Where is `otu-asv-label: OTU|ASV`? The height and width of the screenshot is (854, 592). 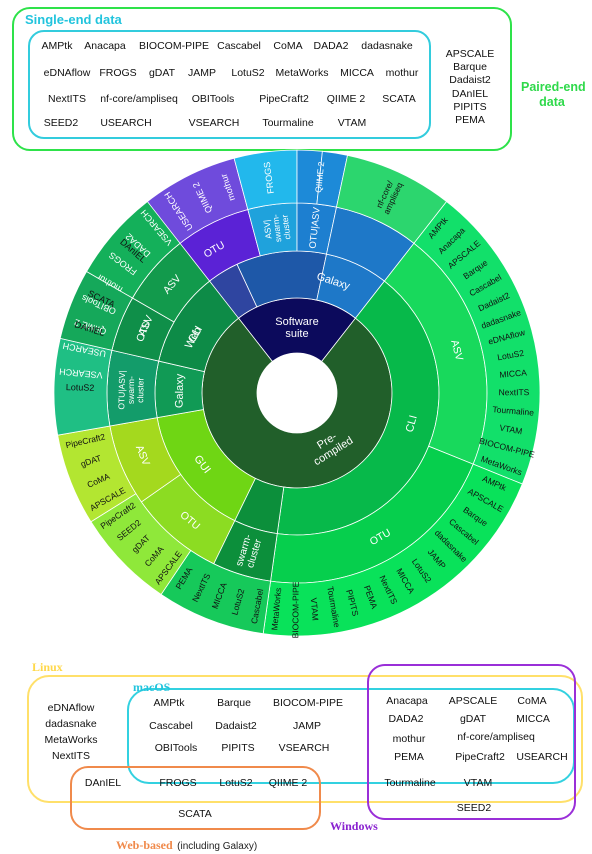
otu-asv-label: OTU|ASV is located at coordinates (315, 227).